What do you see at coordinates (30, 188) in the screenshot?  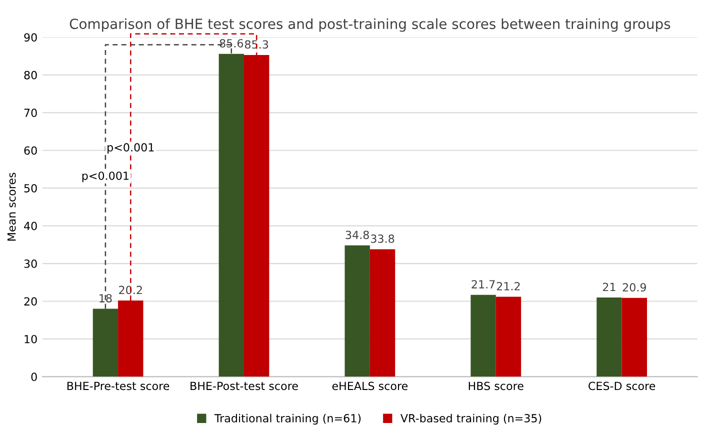 I see `y-tick-label: 50` at bounding box center [30, 188].